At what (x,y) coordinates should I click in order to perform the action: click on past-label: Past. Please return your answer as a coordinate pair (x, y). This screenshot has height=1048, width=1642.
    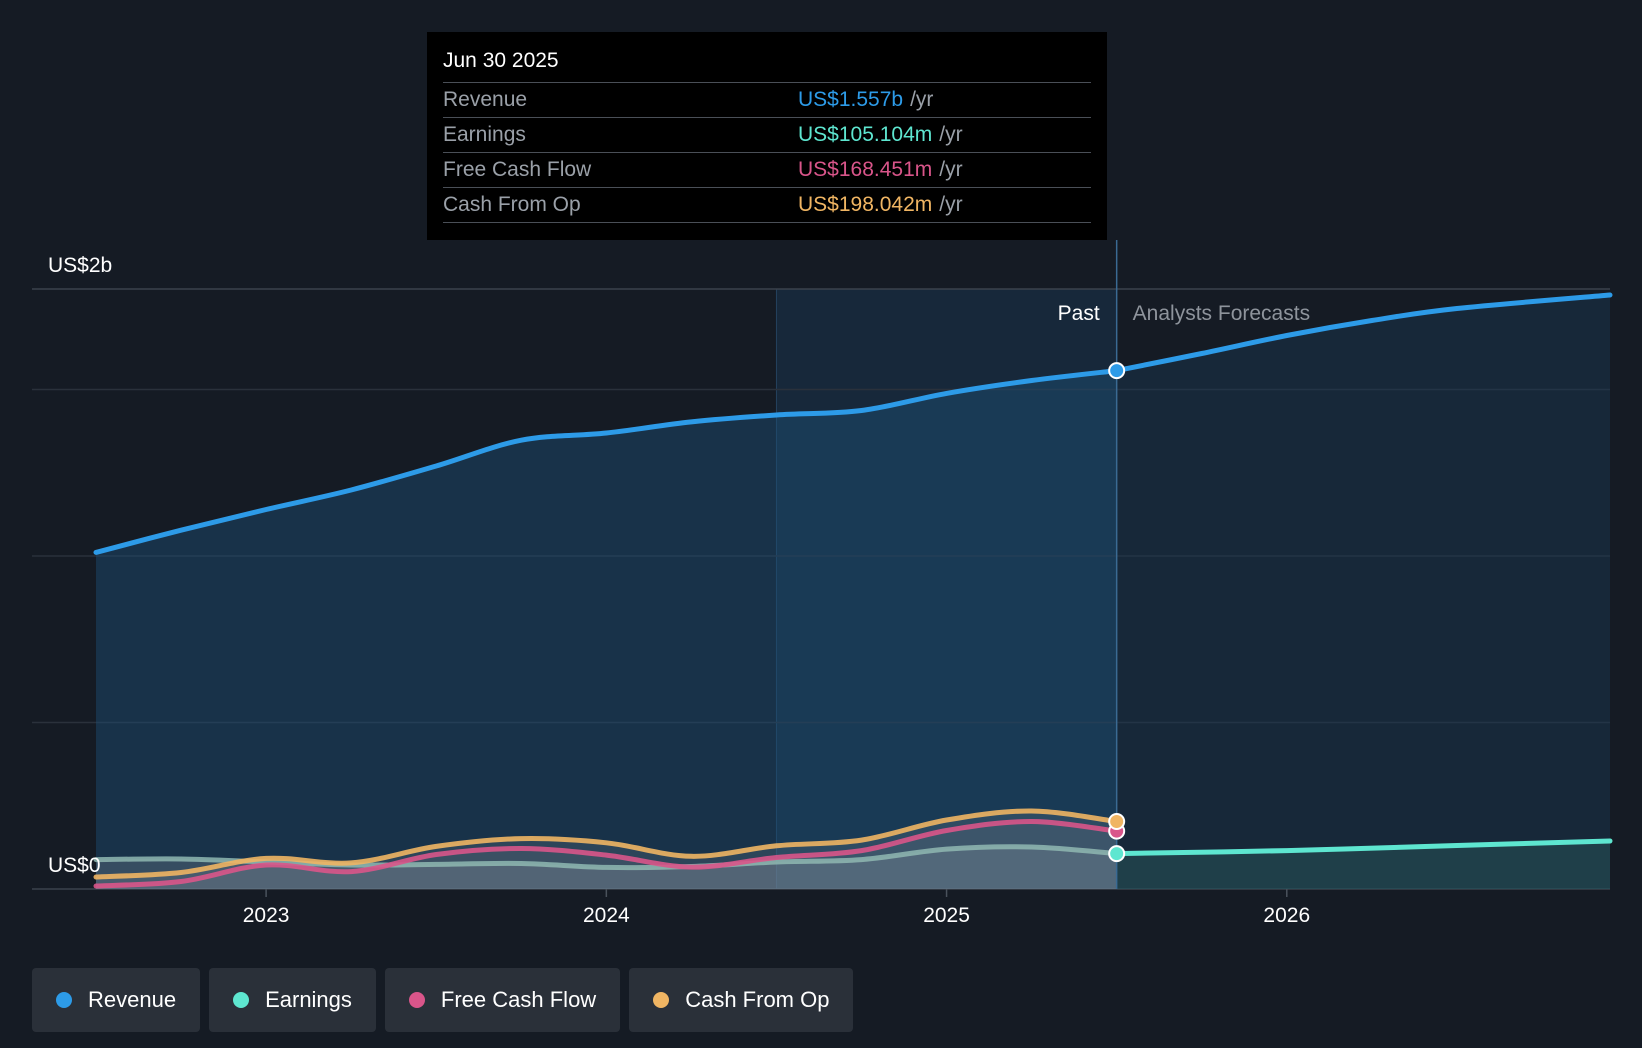
    Looking at the image, I should click on (1079, 313).